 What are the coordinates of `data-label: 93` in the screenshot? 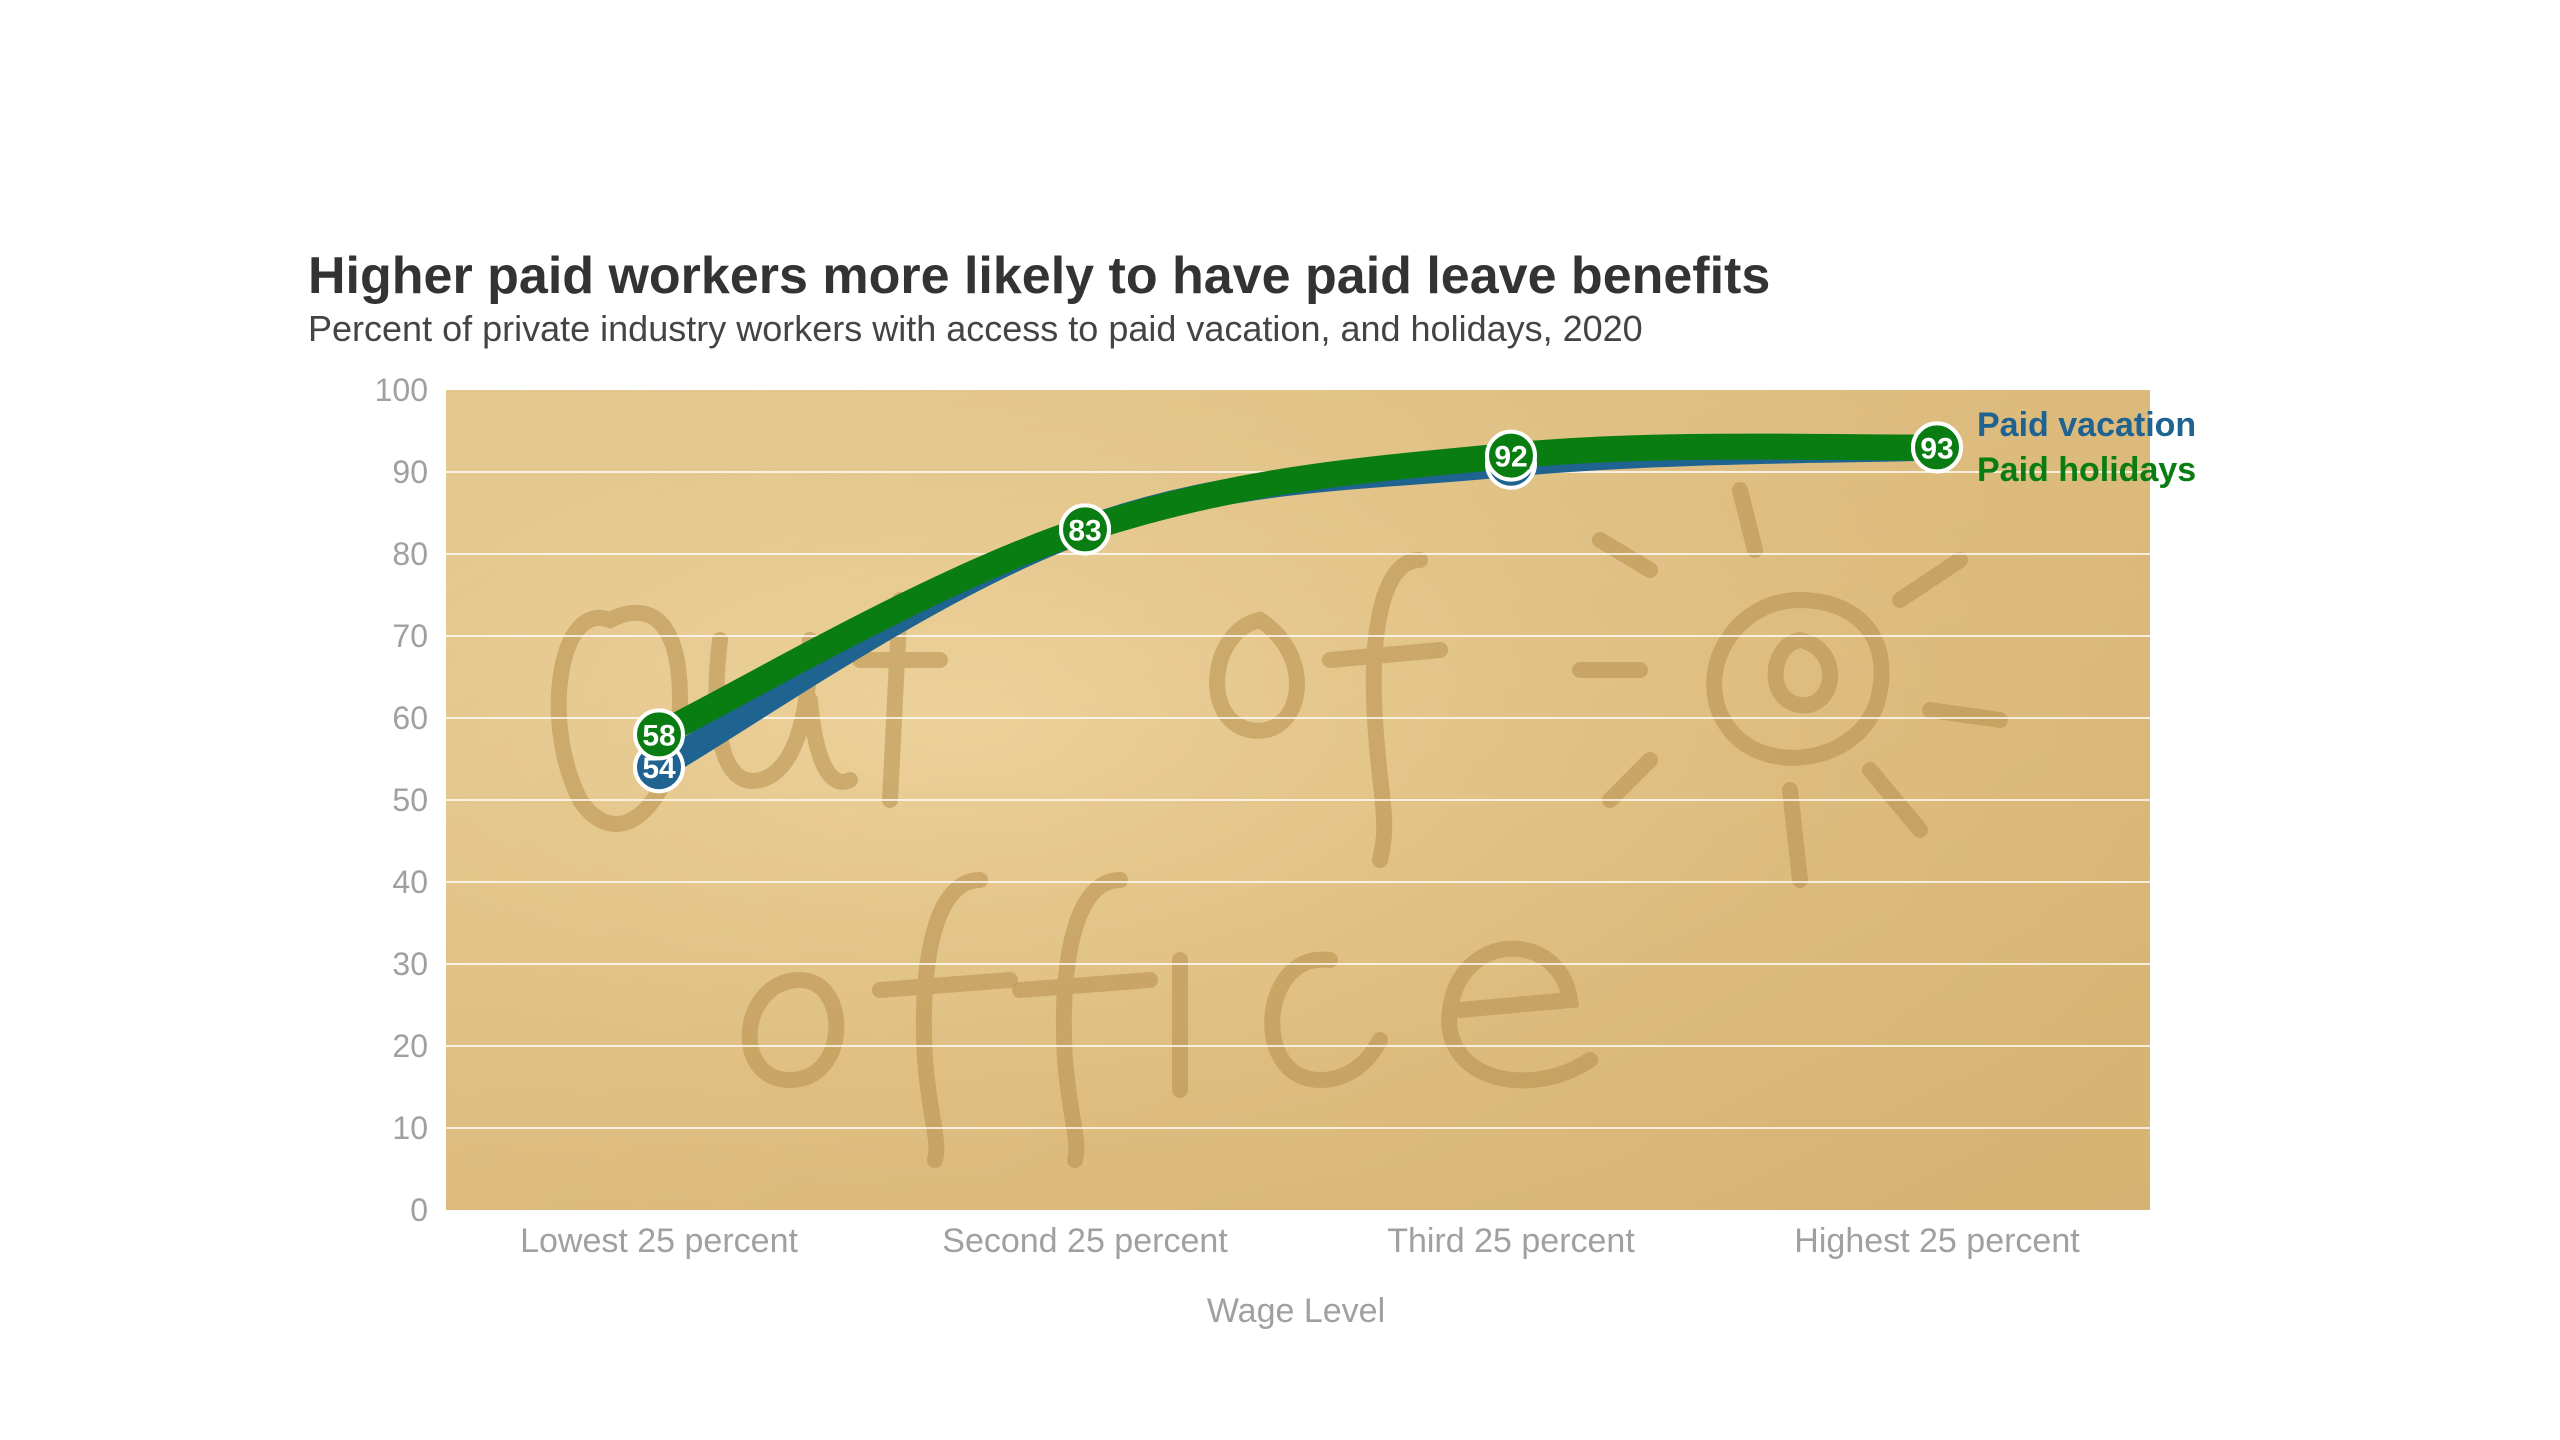 It's located at (1936, 448).